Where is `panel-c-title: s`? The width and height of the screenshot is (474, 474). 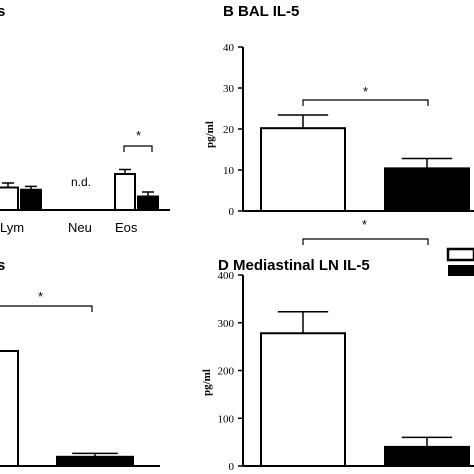 panel-c-title: s is located at coordinates (2, 265).